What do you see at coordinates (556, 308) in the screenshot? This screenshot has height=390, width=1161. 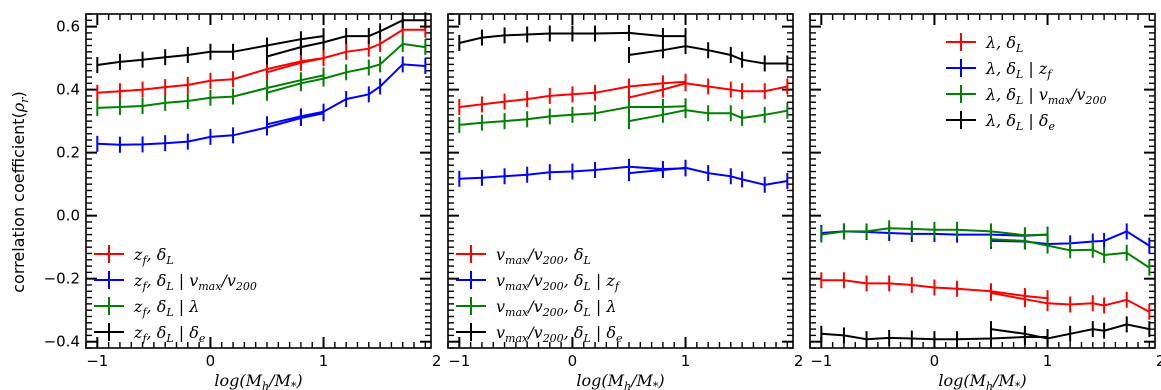 I see `legend-label: vmax/v200, δL | λ` at bounding box center [556, 308].